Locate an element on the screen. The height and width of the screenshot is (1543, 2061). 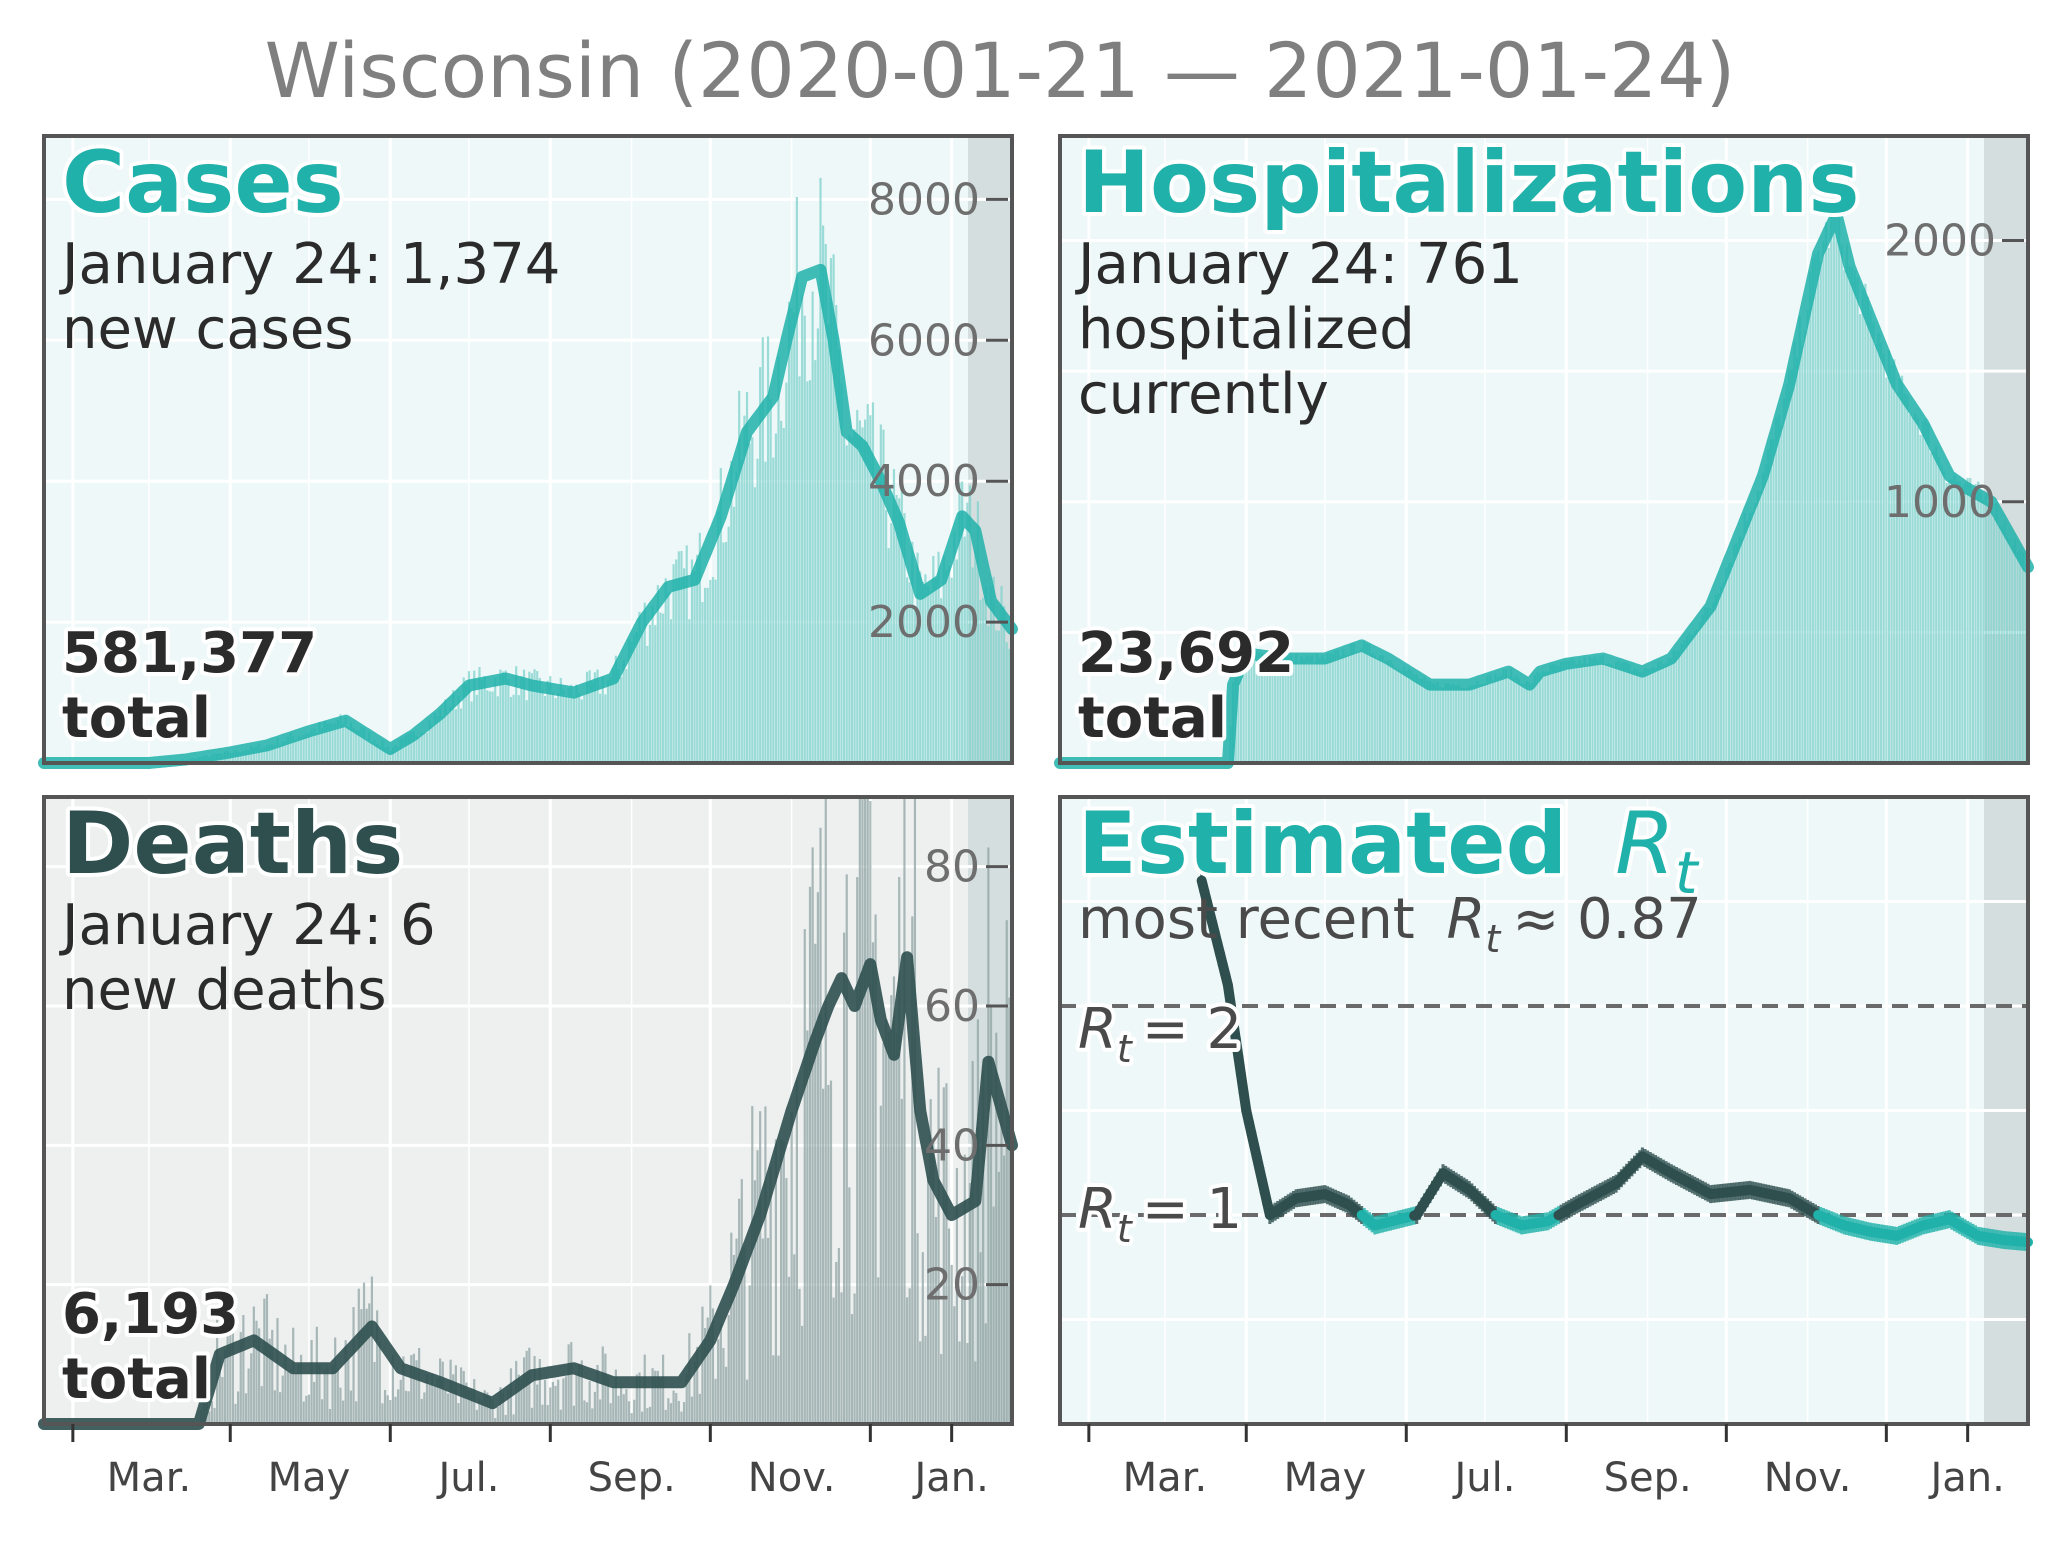
x-tick-label: Sep. is located at coordinates (632, 1478).